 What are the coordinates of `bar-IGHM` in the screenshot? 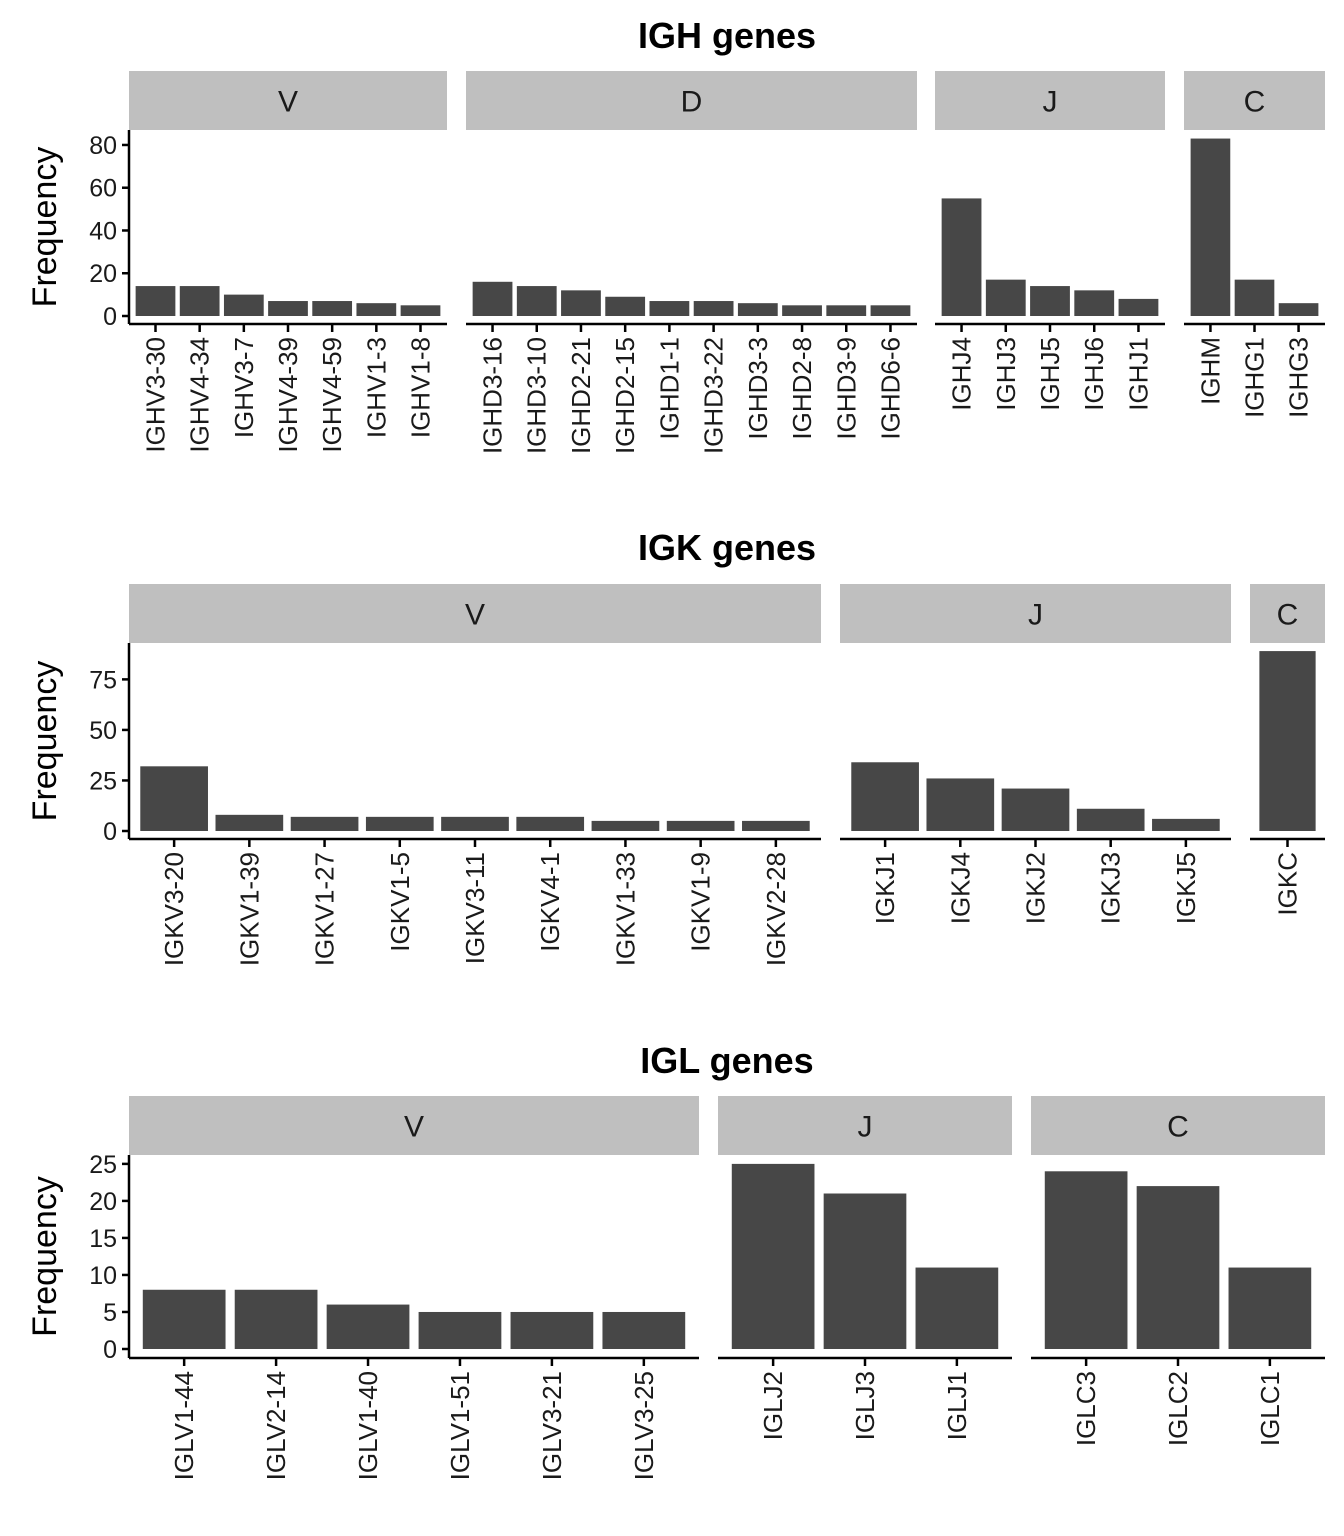 It's located at (1210, 227).